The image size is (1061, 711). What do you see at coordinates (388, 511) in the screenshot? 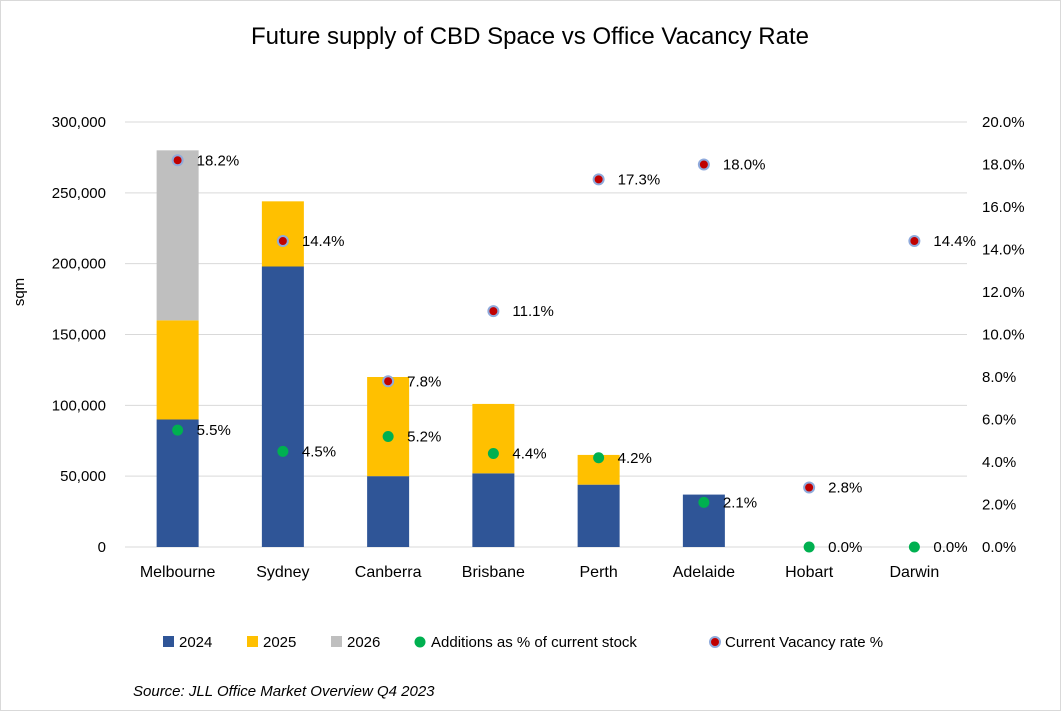
I see `bar-2024-canberra` at bounding box center [388, 511].